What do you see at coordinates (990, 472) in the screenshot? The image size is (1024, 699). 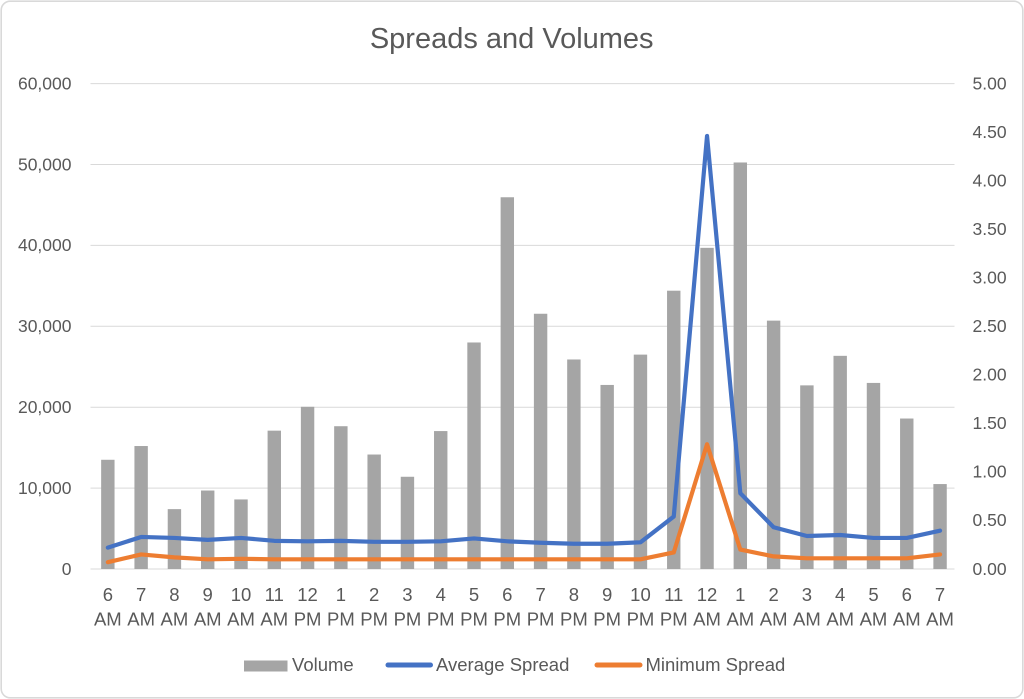 I see `svg-text: 1.00` at bounding box center [990, 472].